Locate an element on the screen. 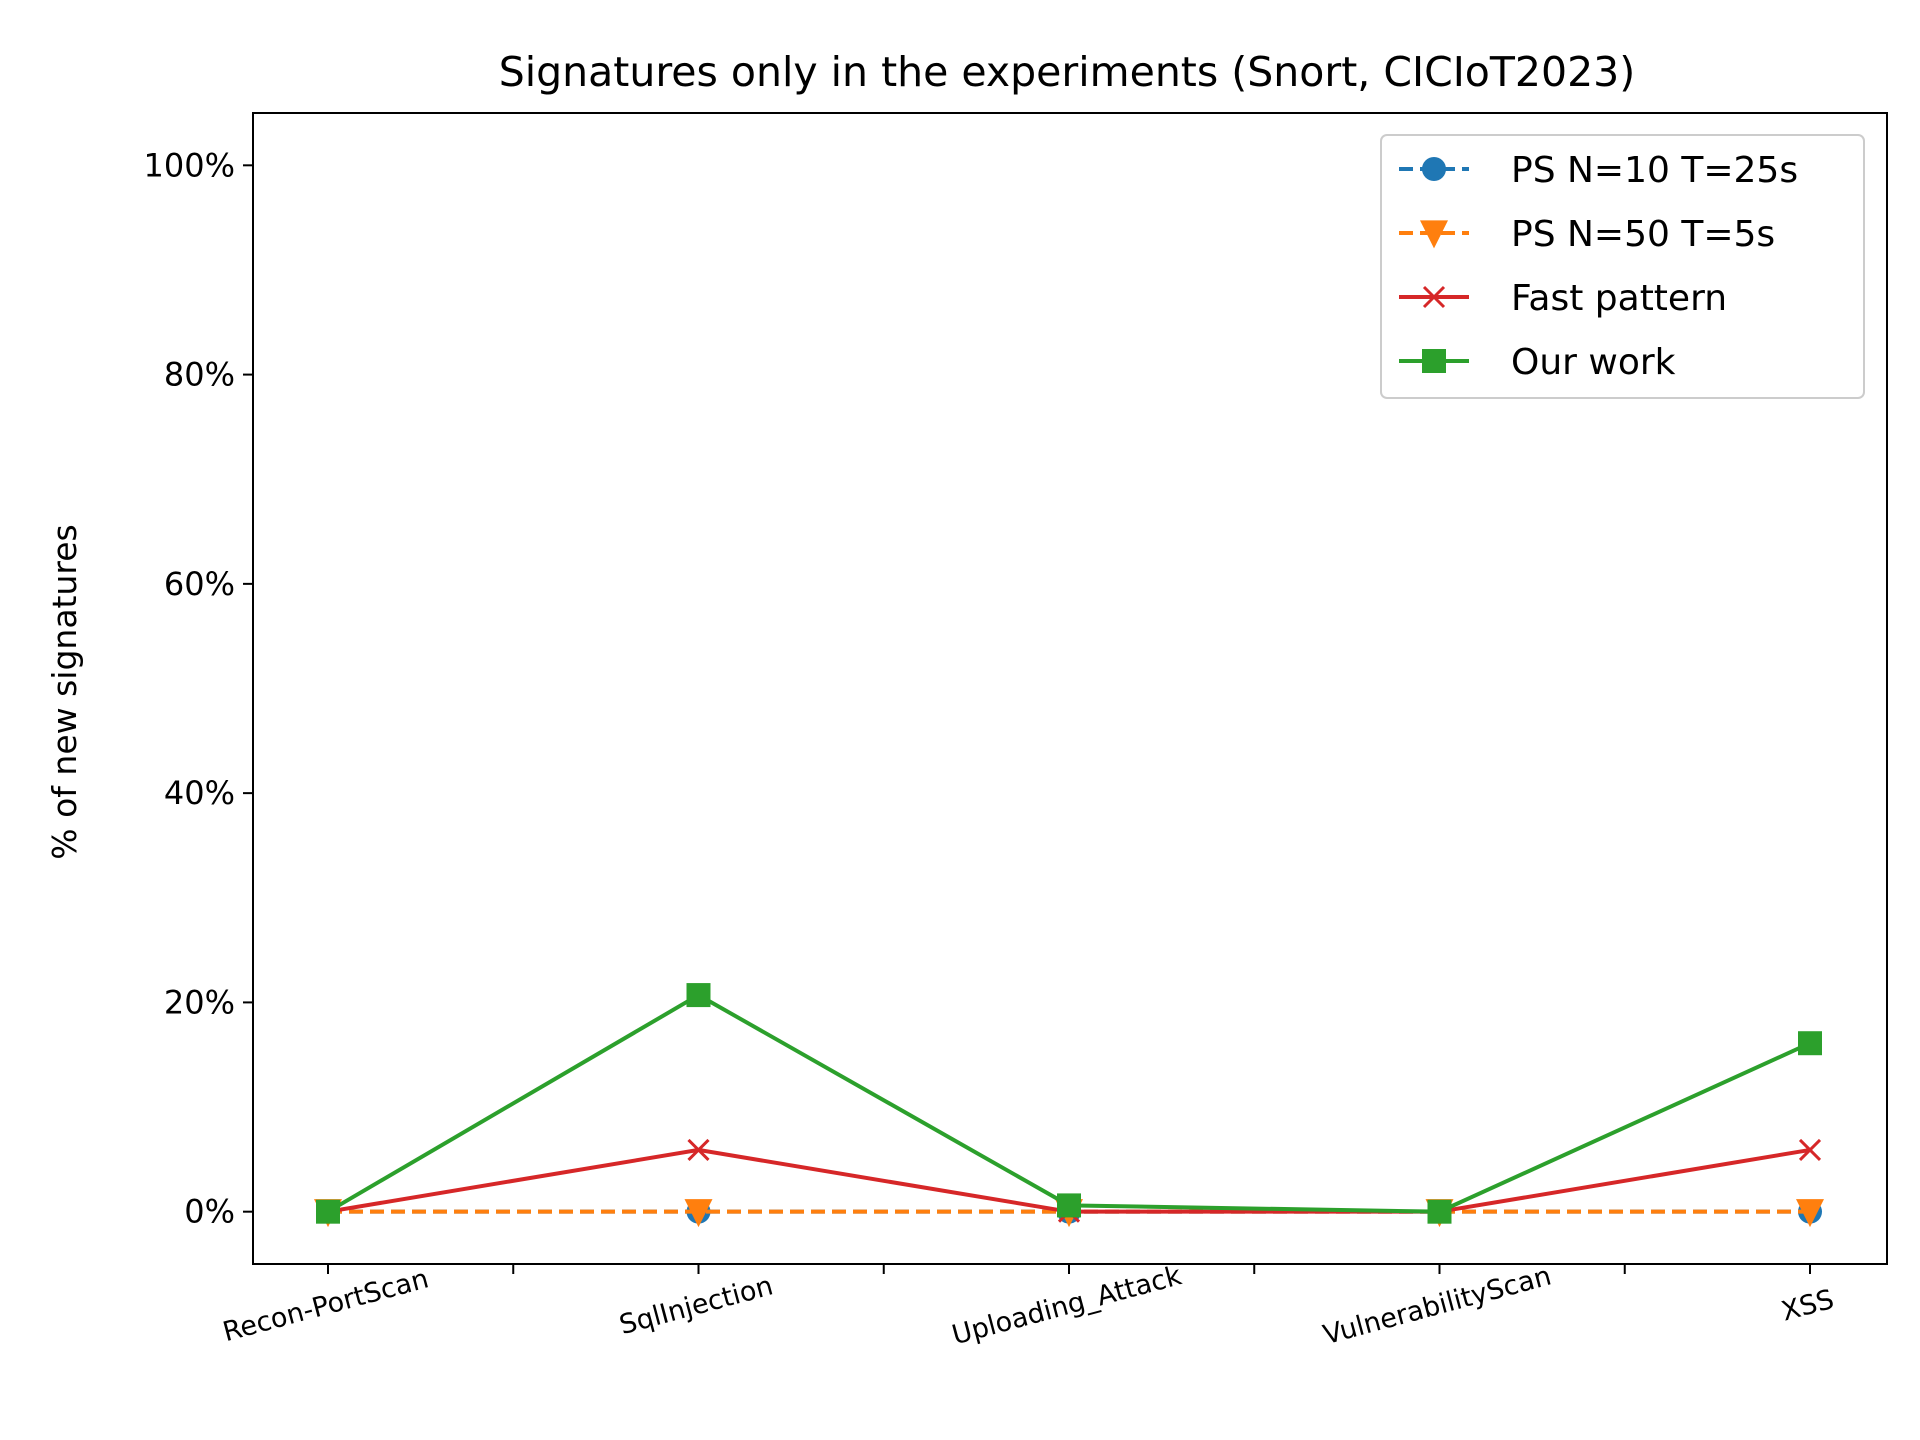 The width and height of the screenshot is (1920, 1440). y-tick-label: 80% is located at coordinates (199, 375).